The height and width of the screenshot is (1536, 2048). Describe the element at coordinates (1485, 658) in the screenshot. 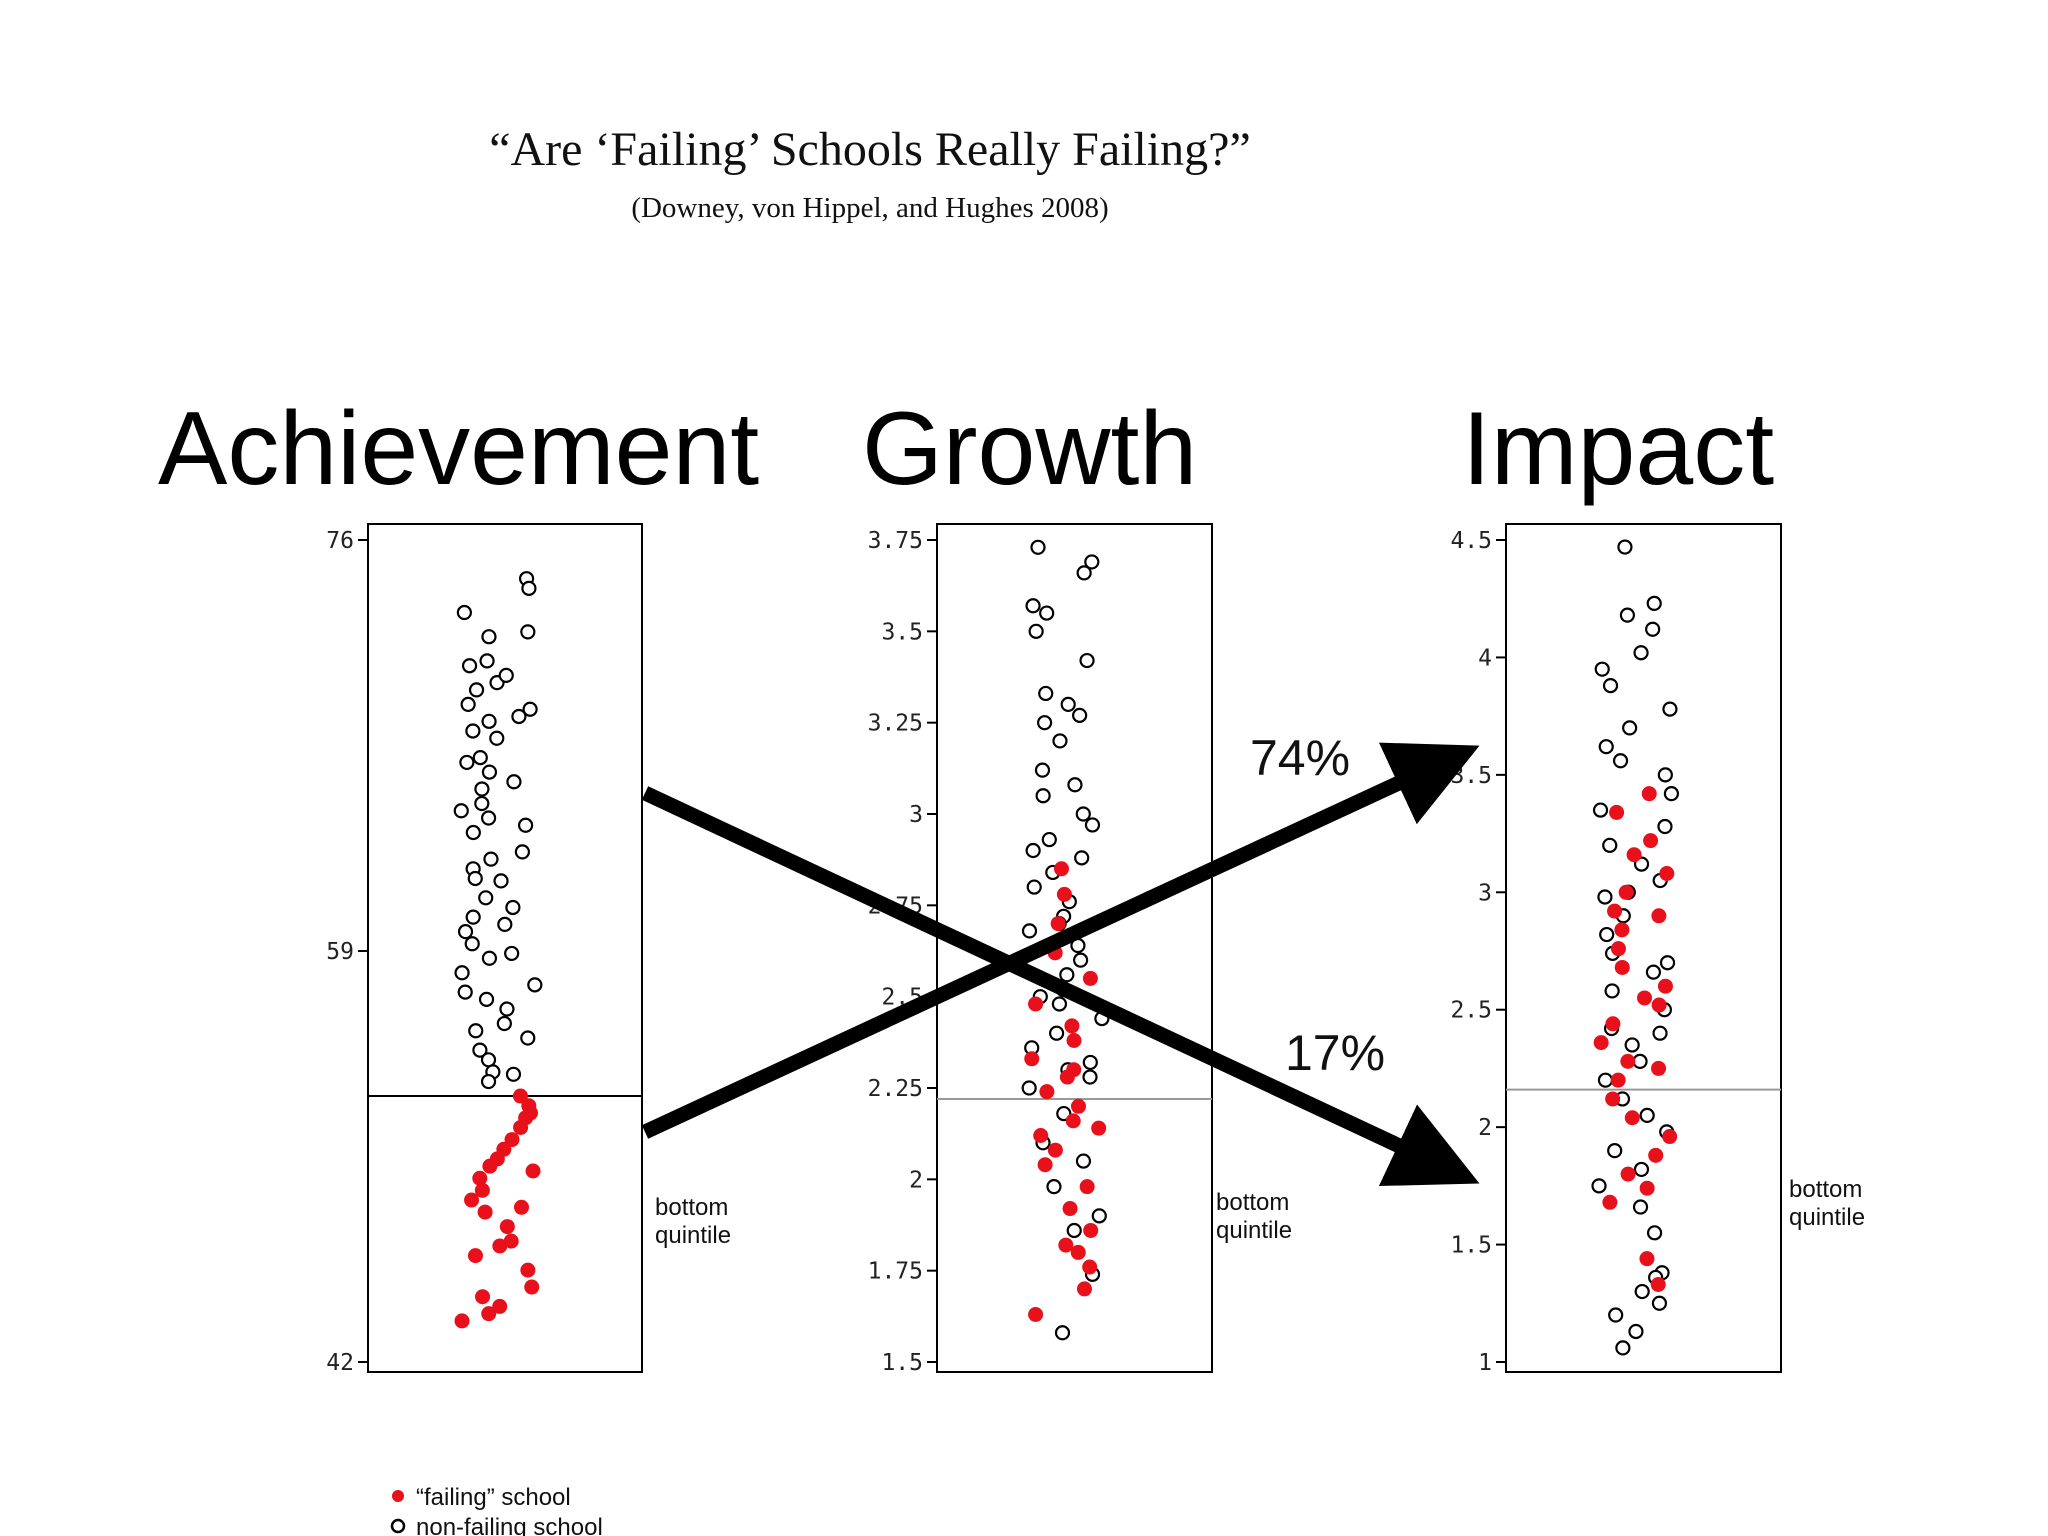

I see `y-tick-label: 4` at that location.